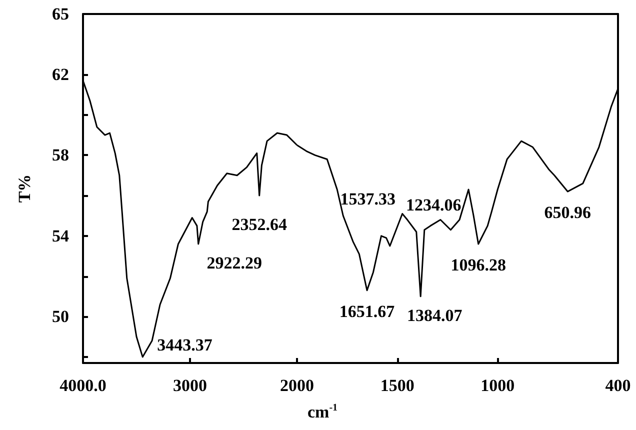 The image size is (636, 430). Describe the element at coordinates (60, 14) in the screenshot. I see `y-tick-label: 65` at that location.